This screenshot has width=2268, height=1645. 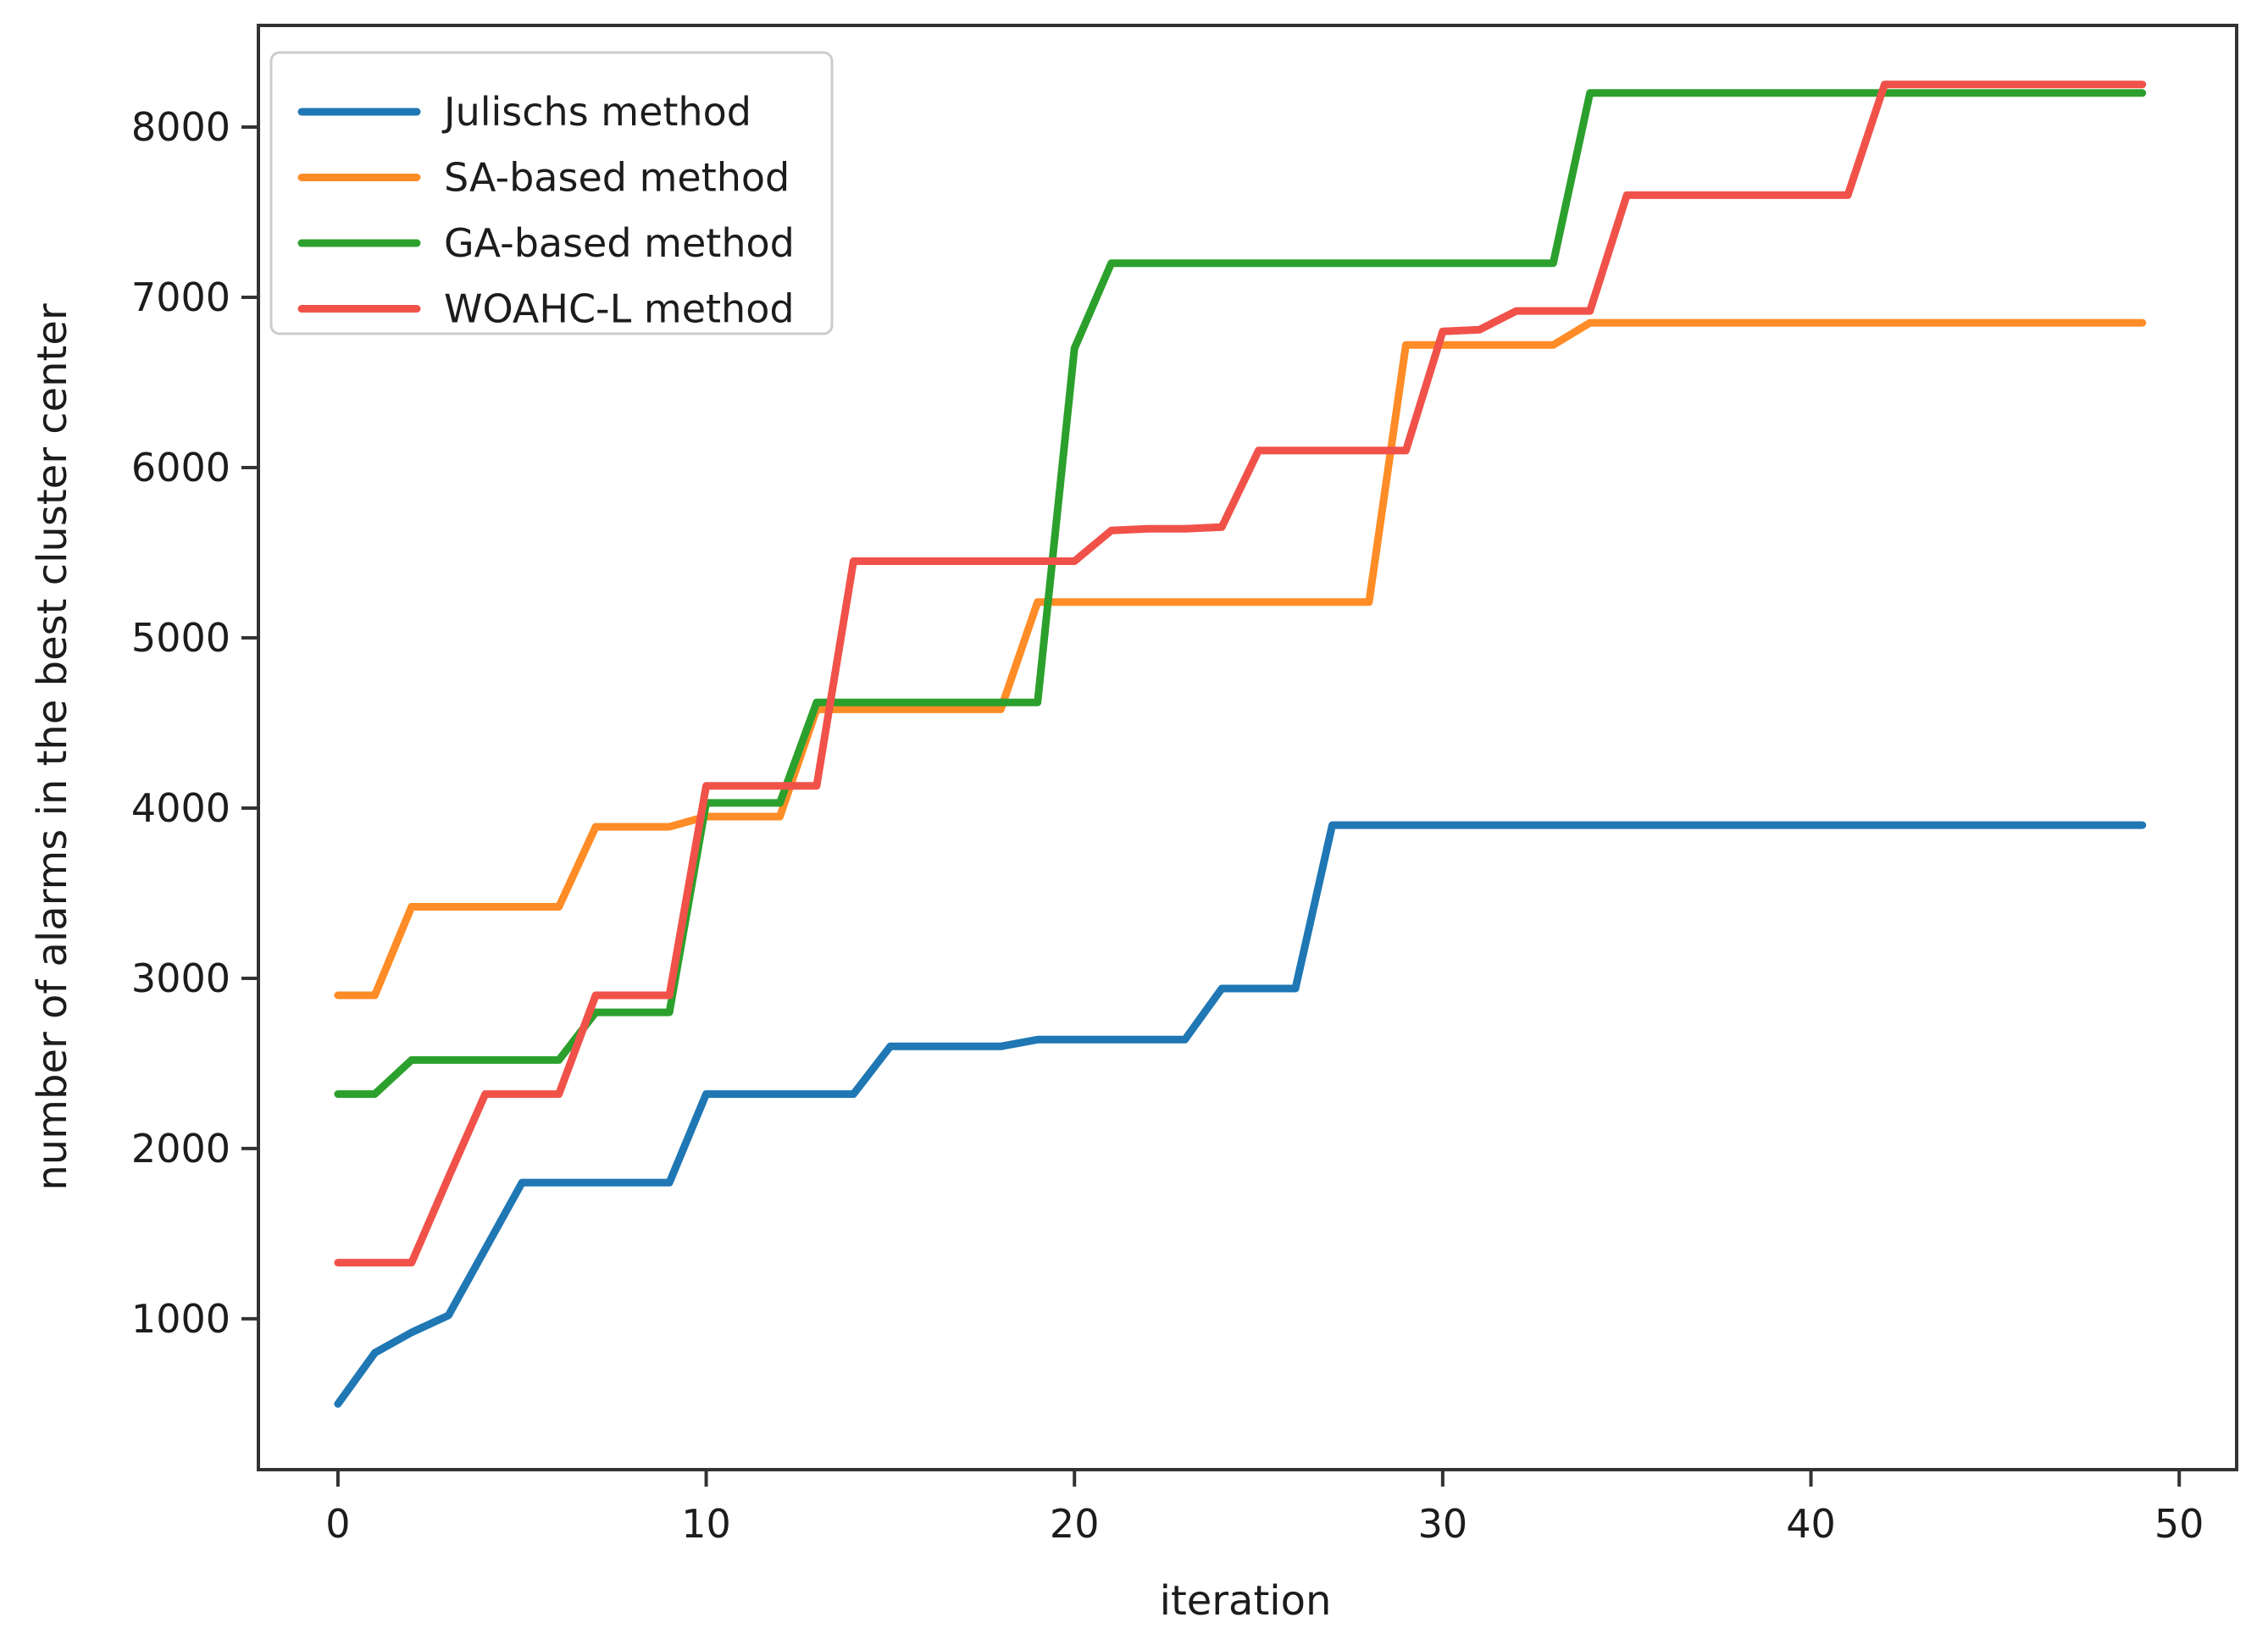 What do you see at coordinates (180, 978) in the screenshot?
I see `y-tick-label: 3000` at bounding box center [180, 978].